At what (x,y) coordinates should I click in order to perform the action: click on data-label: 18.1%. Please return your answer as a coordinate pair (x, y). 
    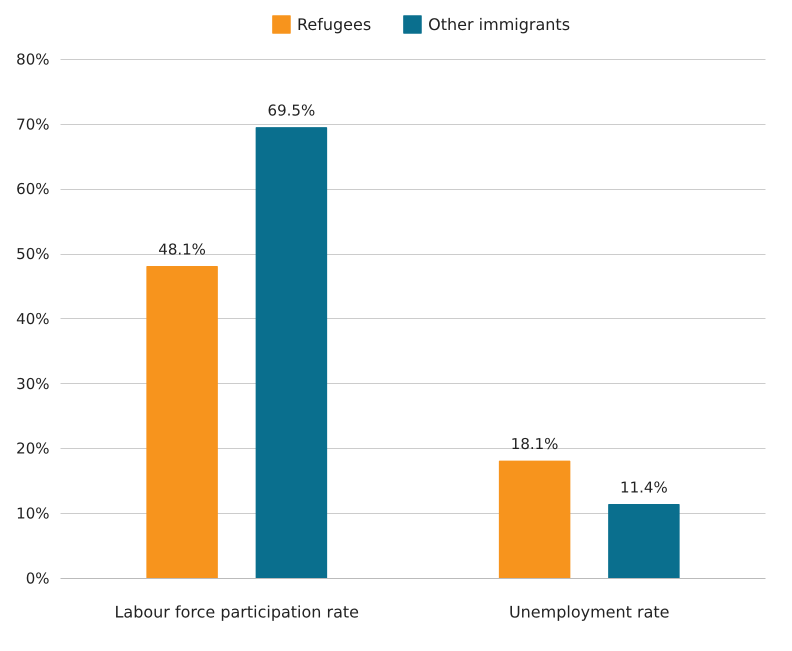
    Looking at the image, I should click on (534, 444).